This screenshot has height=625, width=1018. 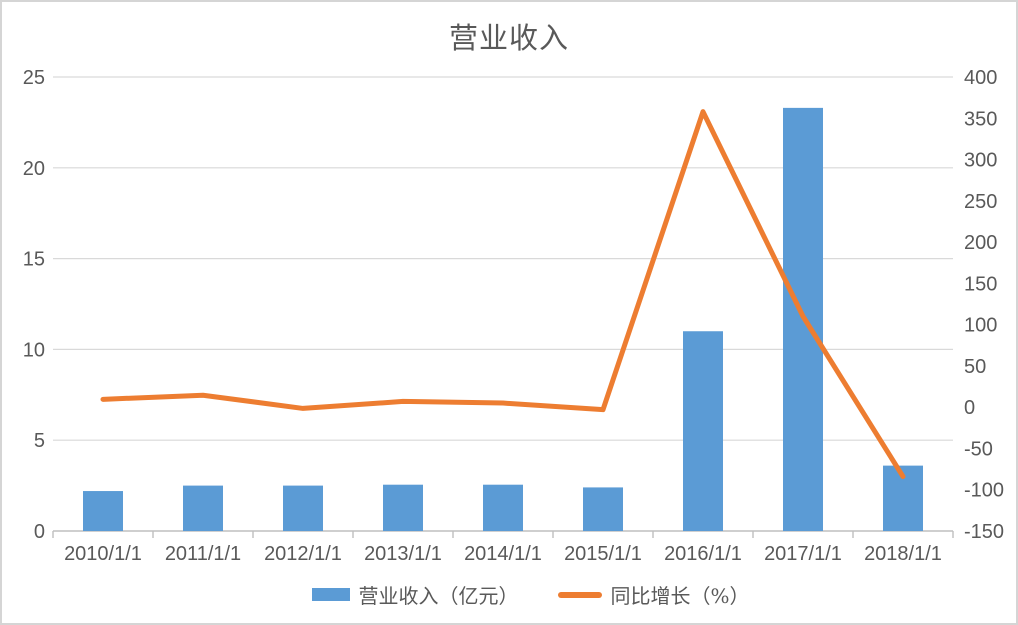 I want to click on left-axis-label: 20, so click(x=34, y=169).